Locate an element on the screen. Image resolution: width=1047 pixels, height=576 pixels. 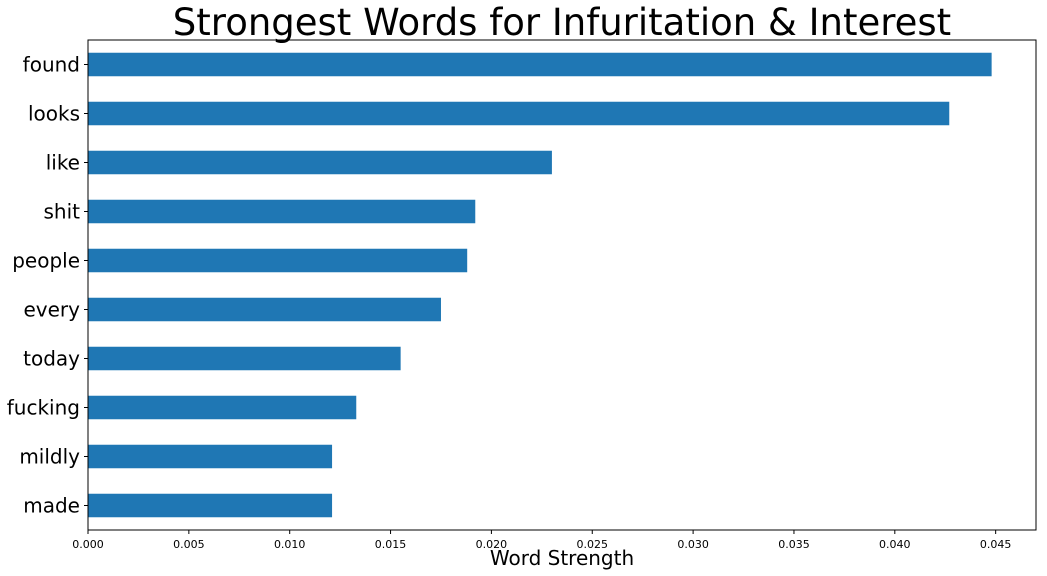
x-tick-label: 0.005 is located at coordinates (189, 544).